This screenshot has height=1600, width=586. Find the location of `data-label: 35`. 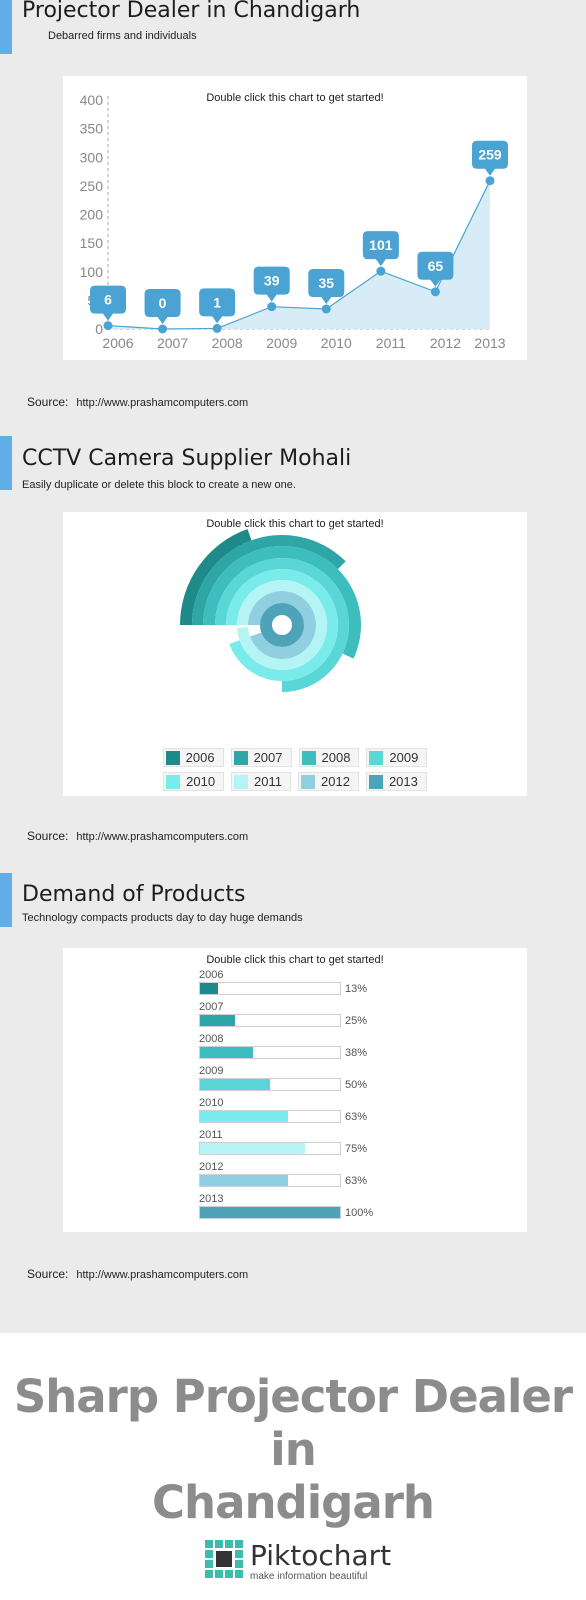

data-label: 35 is located at coordinates (326, 283).